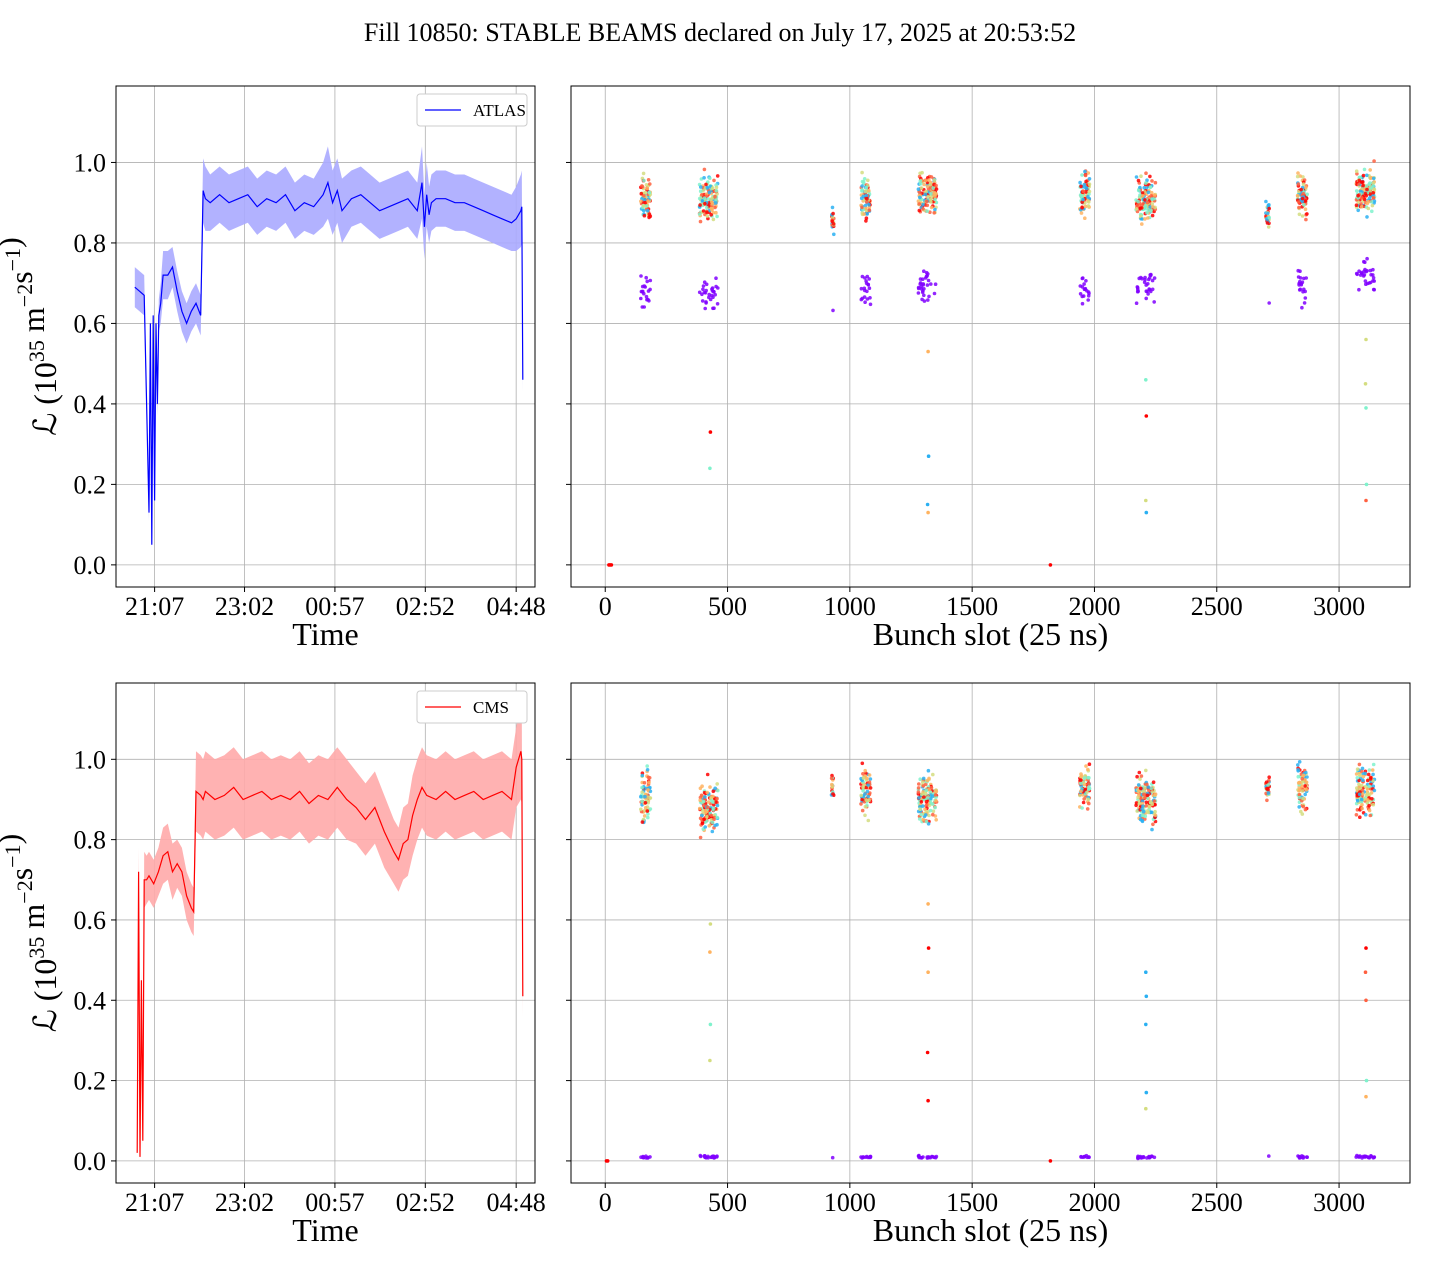 The image size is (1440, 1280). Describe the element at coordinates (36, 351) in the screenshot. I see `y-axis-label-exponent: 35` at that location.